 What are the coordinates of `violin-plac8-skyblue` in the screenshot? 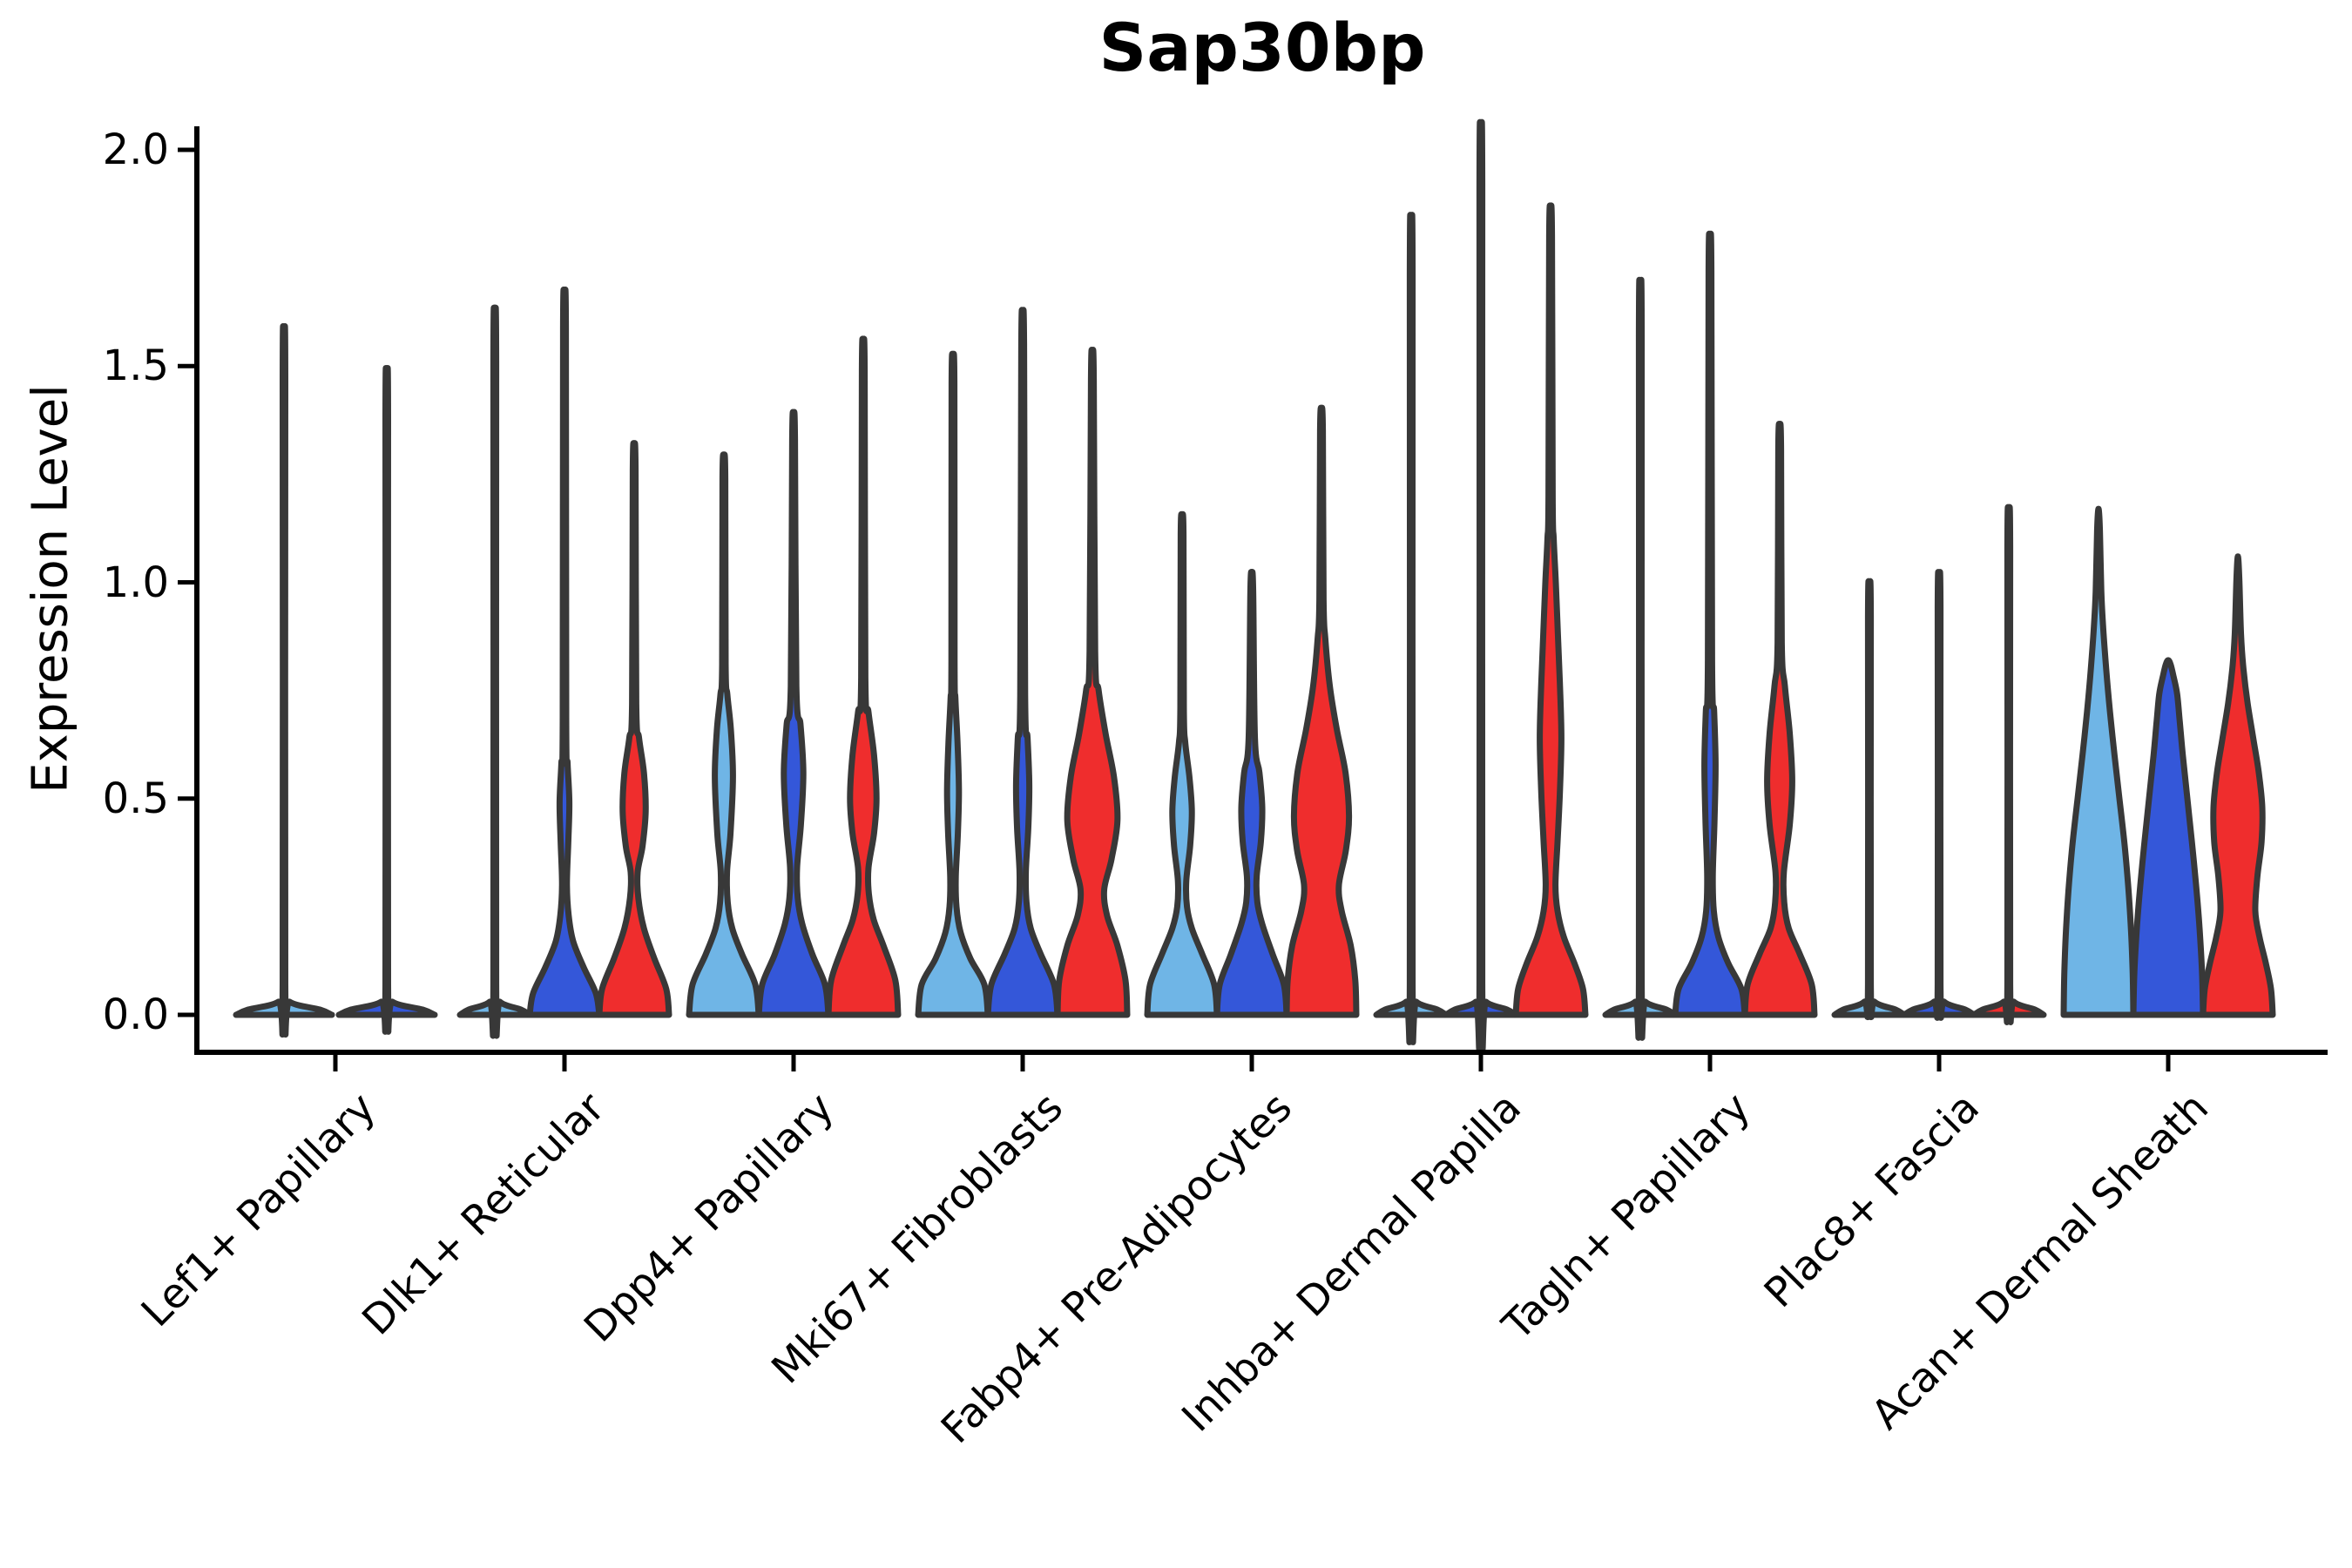 It's located at (1870, 800).